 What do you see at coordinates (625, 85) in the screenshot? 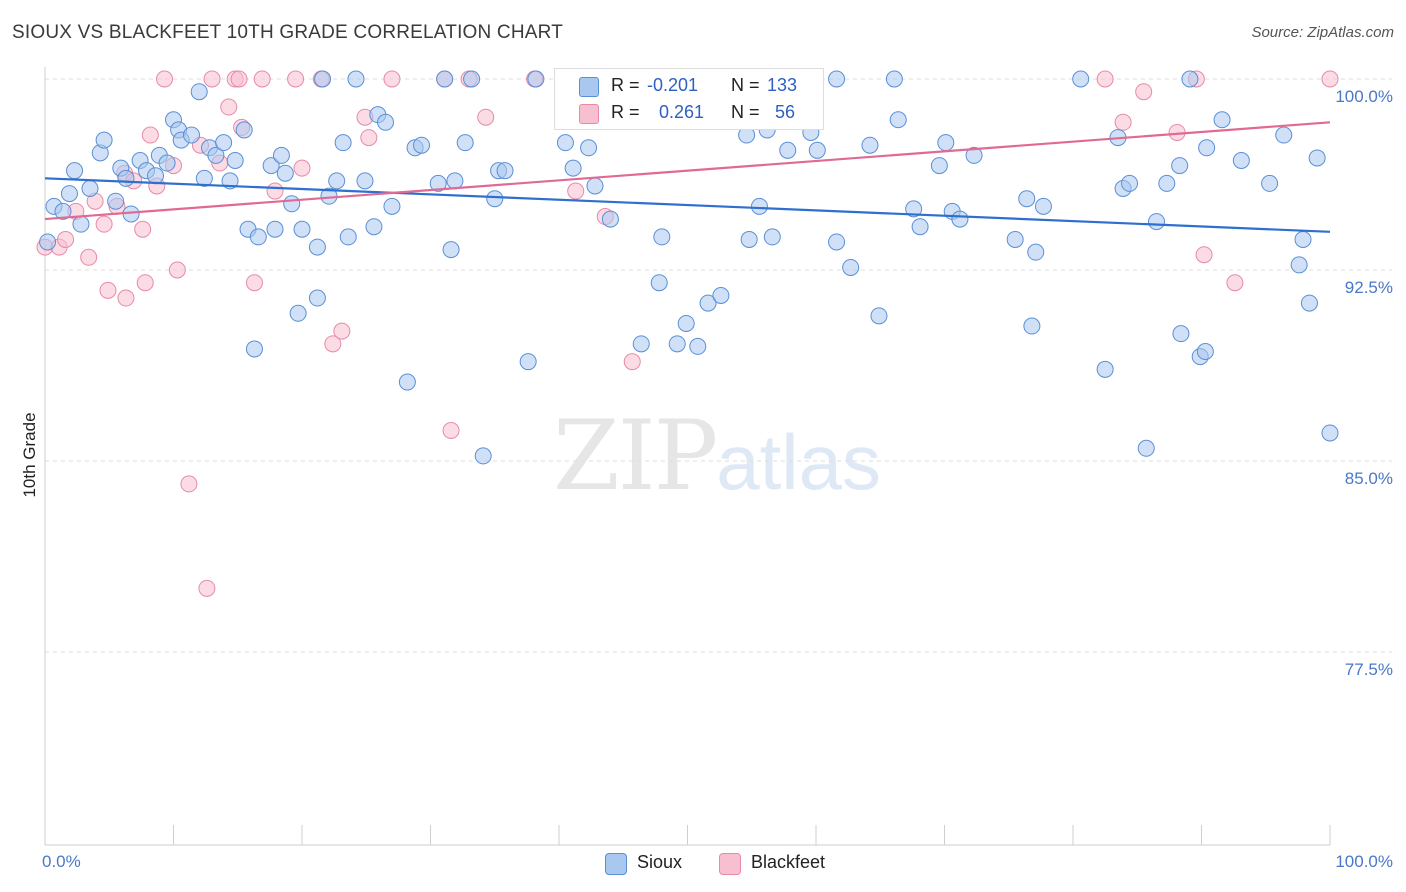
I see `r-label: R =` at bounding box center [625, 85].